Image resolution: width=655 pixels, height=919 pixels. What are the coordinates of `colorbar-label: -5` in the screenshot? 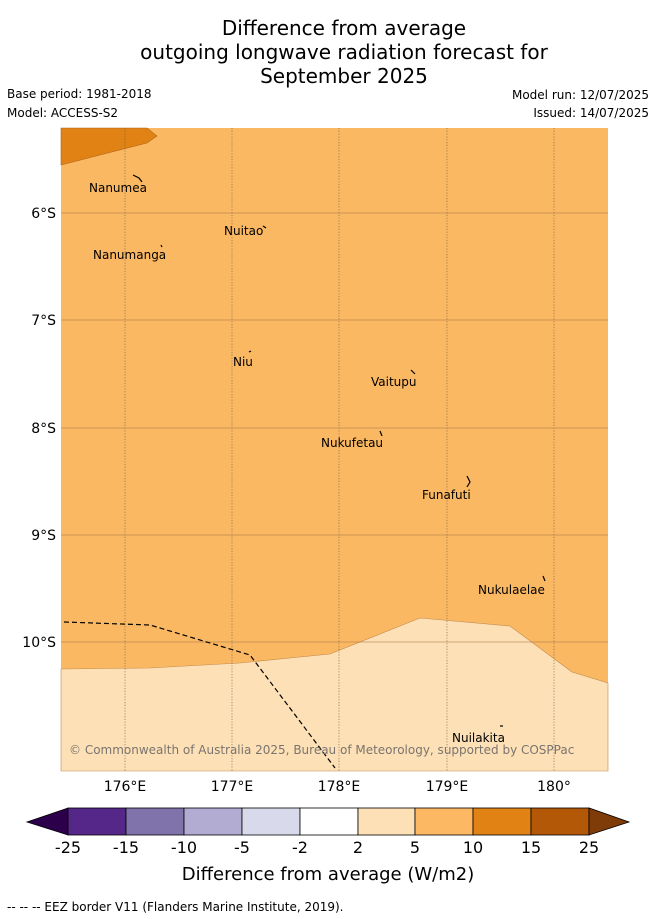 It's located at (242, 847).